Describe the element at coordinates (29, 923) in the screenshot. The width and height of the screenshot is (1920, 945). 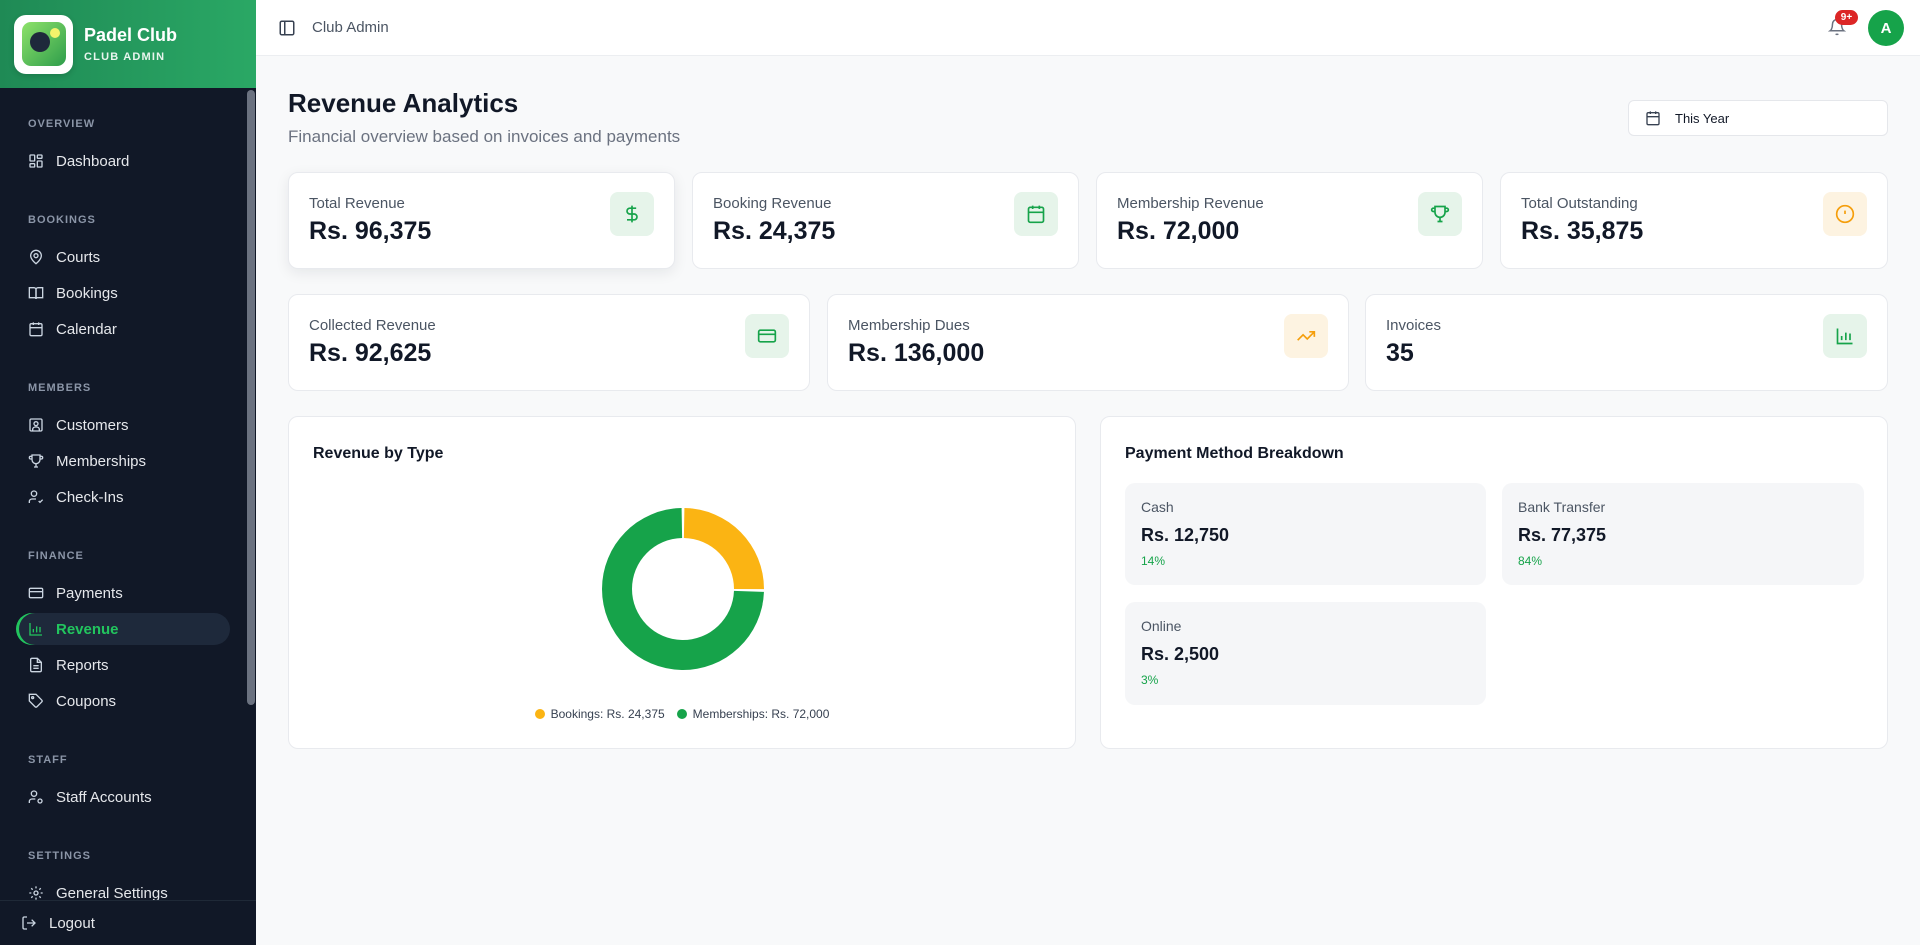
I see `logout-icon` at that location.